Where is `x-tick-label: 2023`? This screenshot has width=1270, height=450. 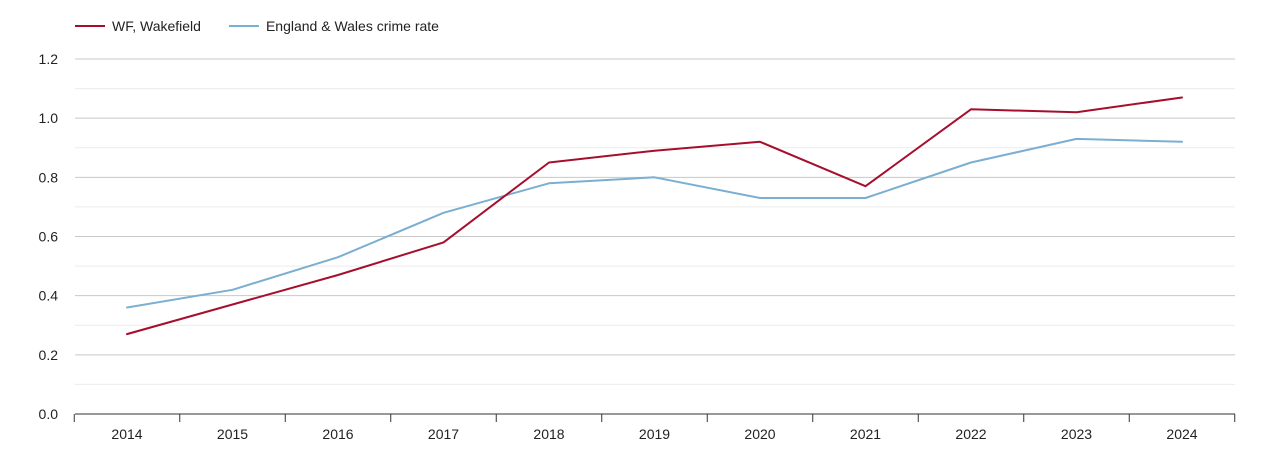 x-tick-label: 2023 is located at coordinates (1076, 434).